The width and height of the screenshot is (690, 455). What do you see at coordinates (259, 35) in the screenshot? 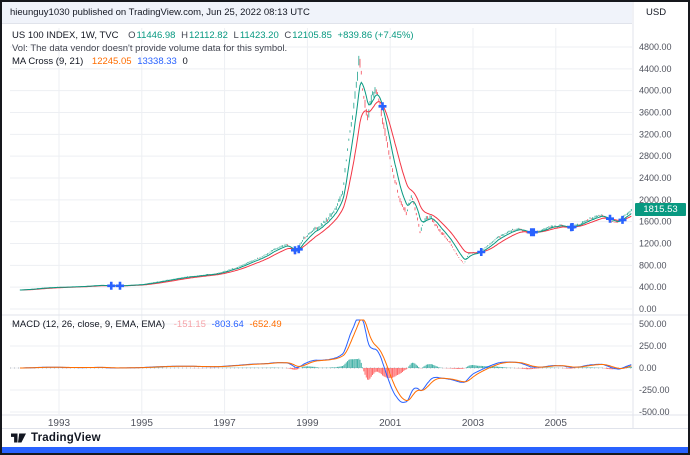
I see `low-value: 11423.20` at bounding box center [259, 35].